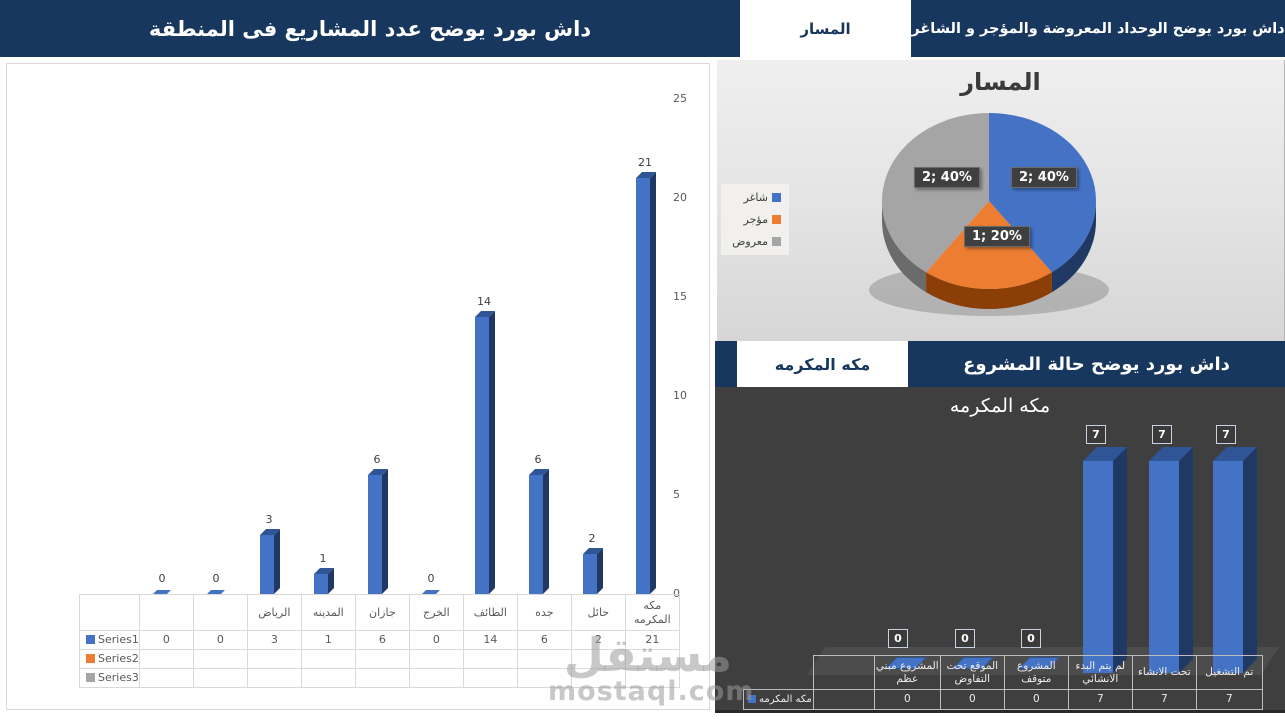  What do you see at coordinates (590, 574) in the screenshot?
I see `bar-حائل` at bounding box center [590, 574].